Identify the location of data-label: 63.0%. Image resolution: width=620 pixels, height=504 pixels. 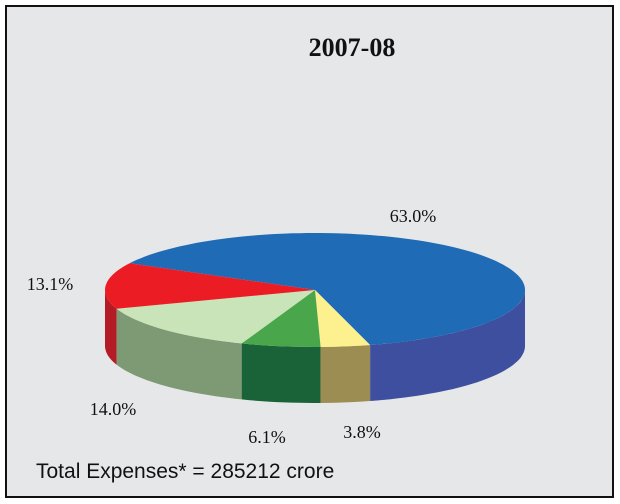
(413, 216).